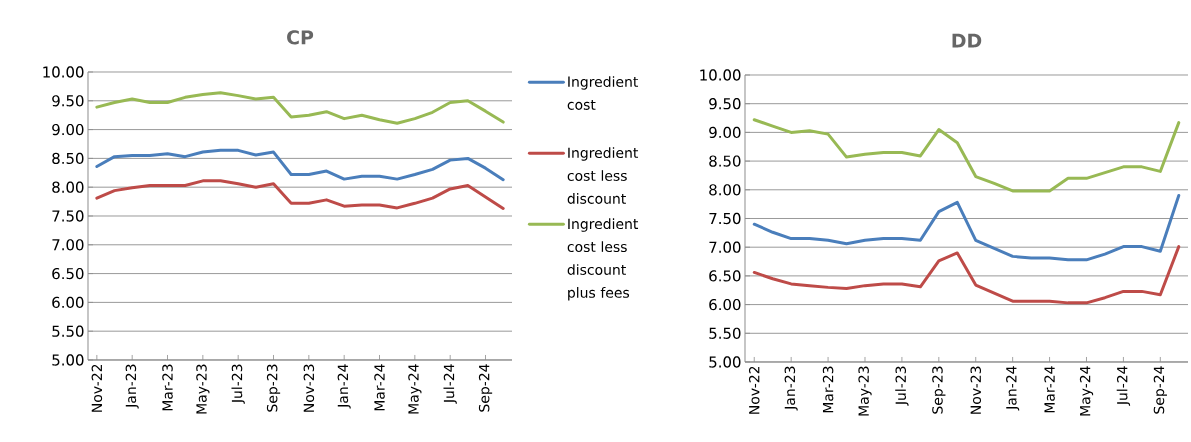  I want to click on chart-title: DD, so click(967, 40).